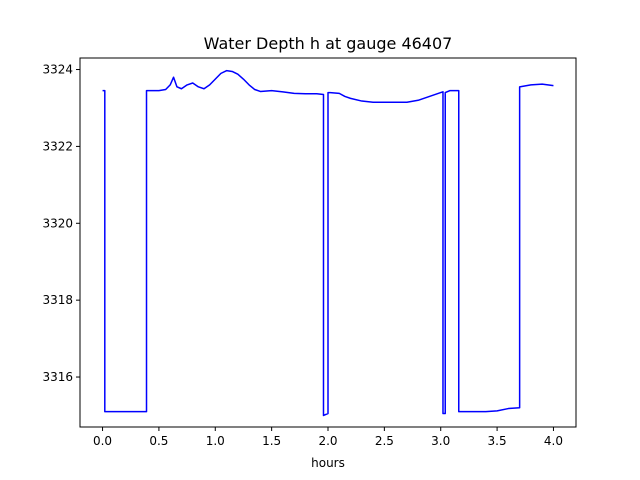  What do you see at coordinates (57, 70) in the screenshot?
I see `y-tick-label: 3324` at bounding box center [57, 70].